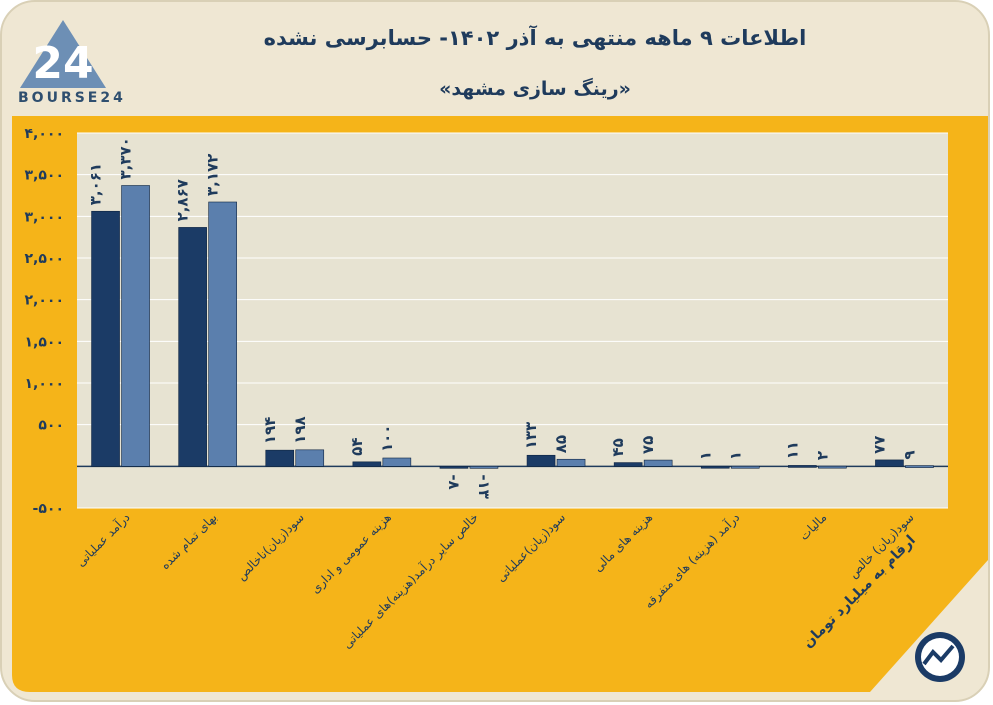 The image size is (993, 705). What do you see at coordinates (270, 430) in the screenshot?
I see `data-label: ۱۹۴` at bounding box center [270, 430].